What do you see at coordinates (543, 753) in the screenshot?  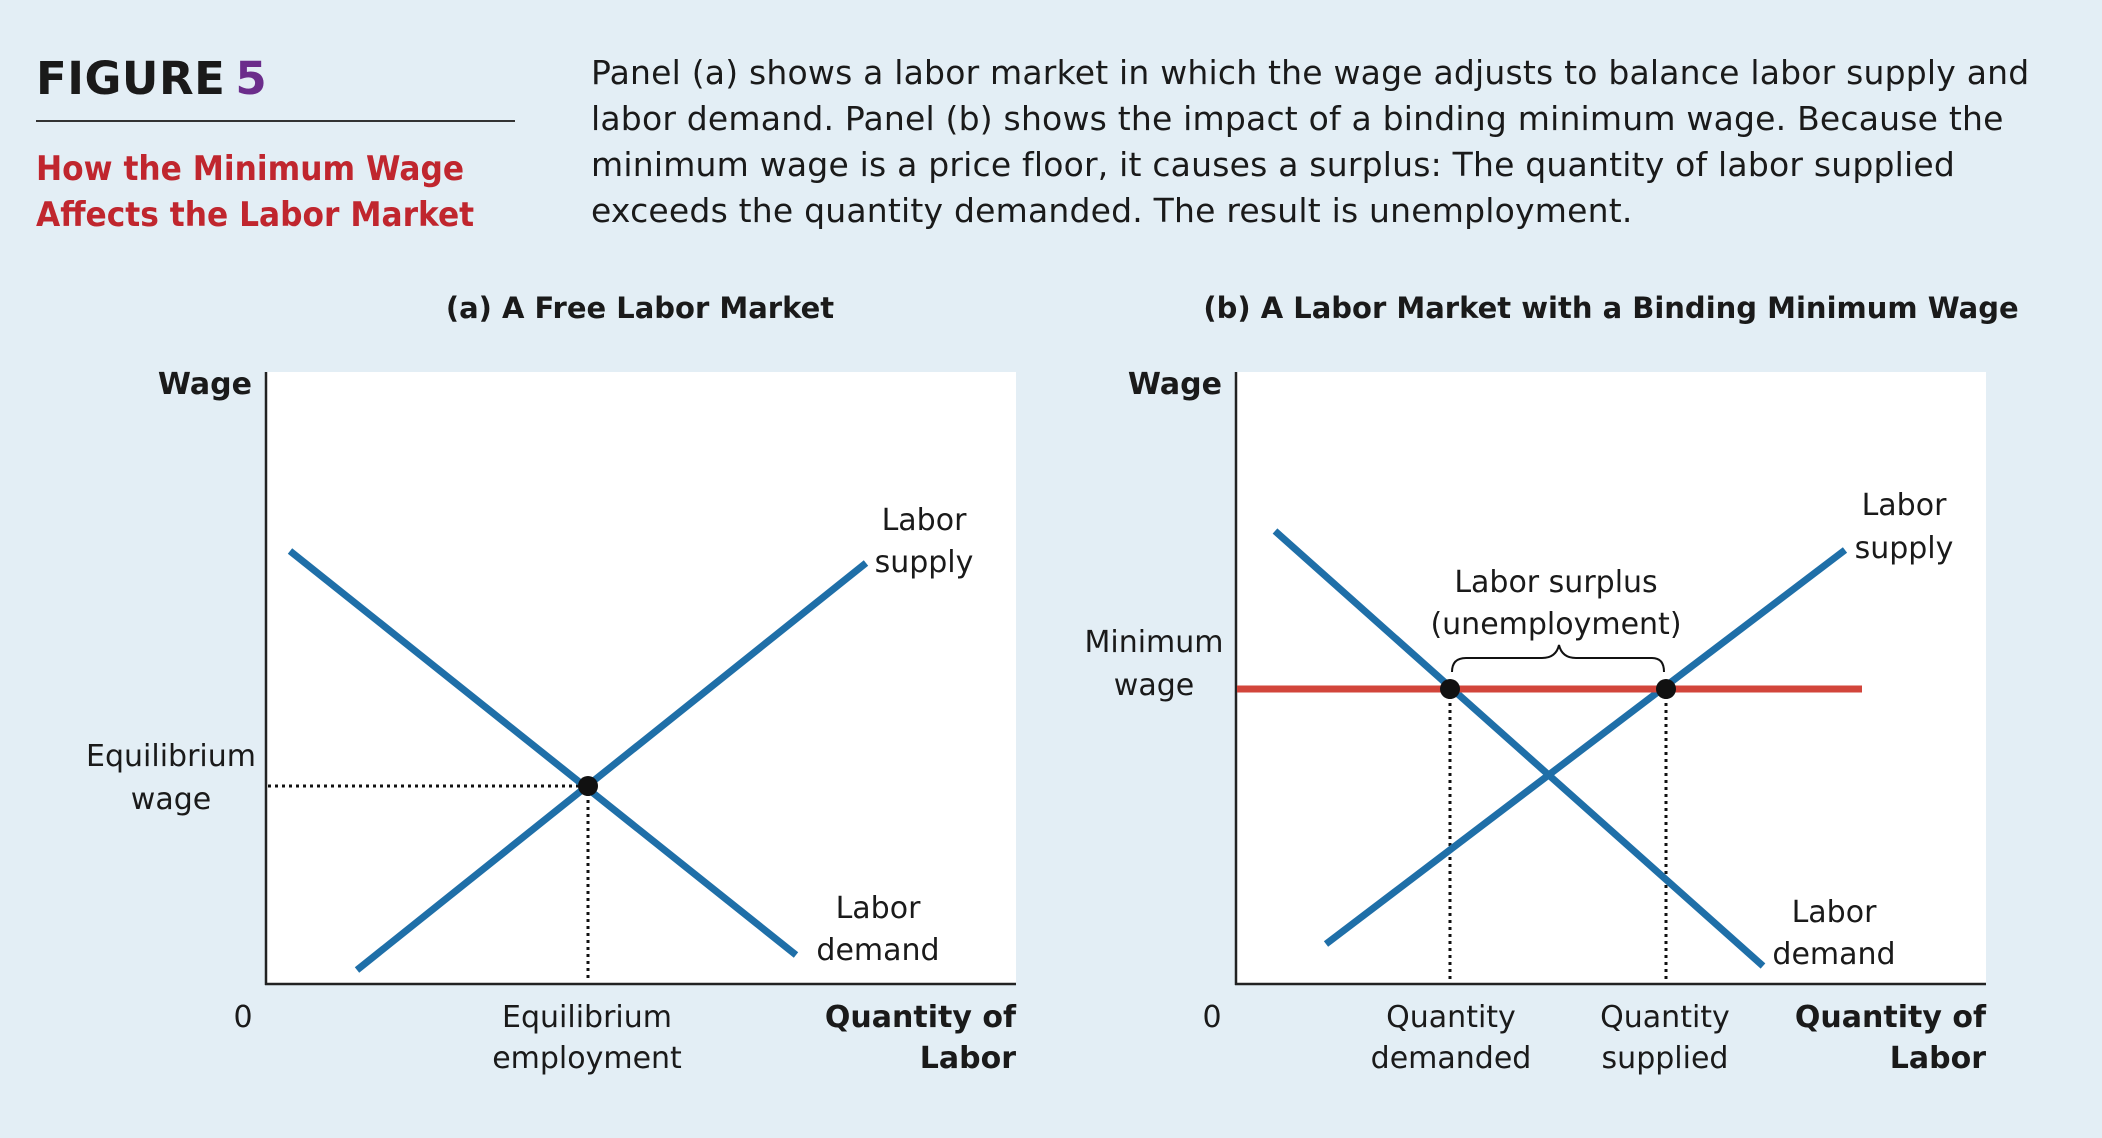 I see `panel-a-demand-curve` at bounding box center [543, 753].